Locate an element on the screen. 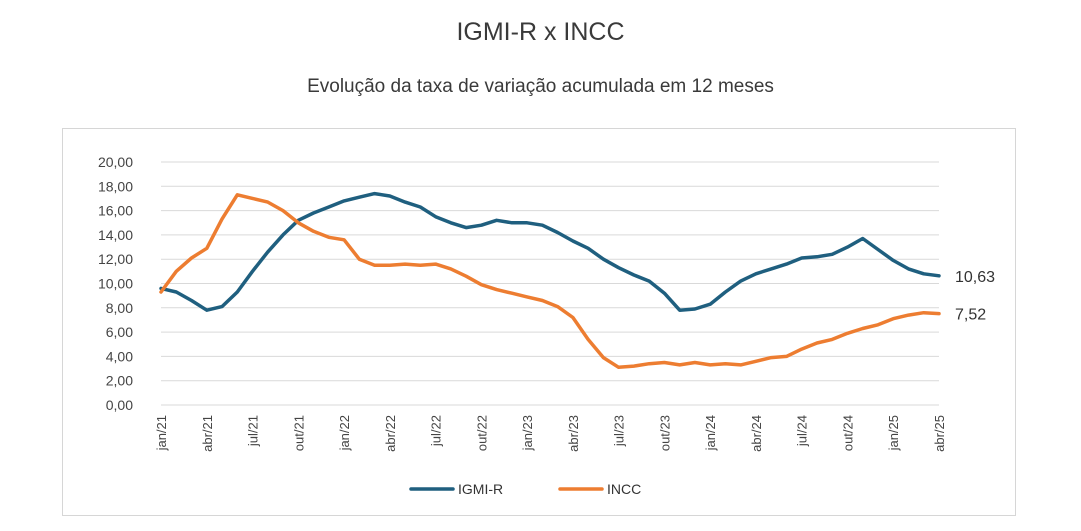  x-tick-label: abr/25 is located at coordinates (939, 433).